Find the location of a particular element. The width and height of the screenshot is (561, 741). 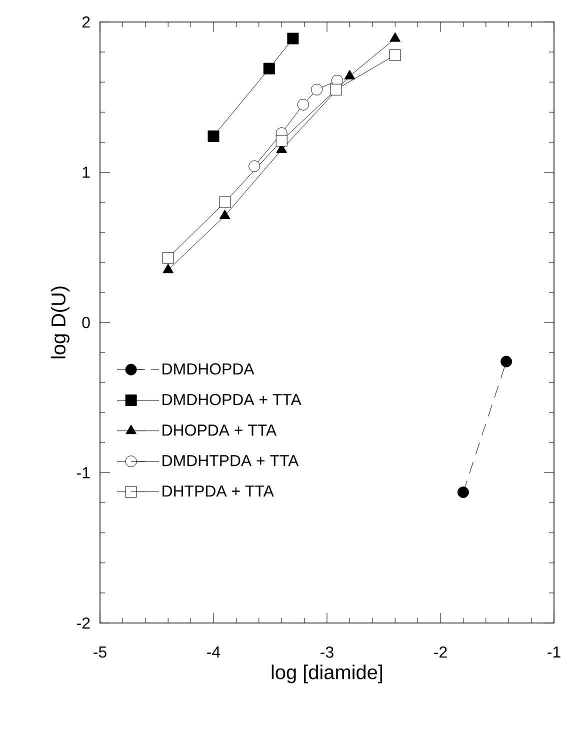

y-tick-label: 1 is located at coordinates (86, 172).